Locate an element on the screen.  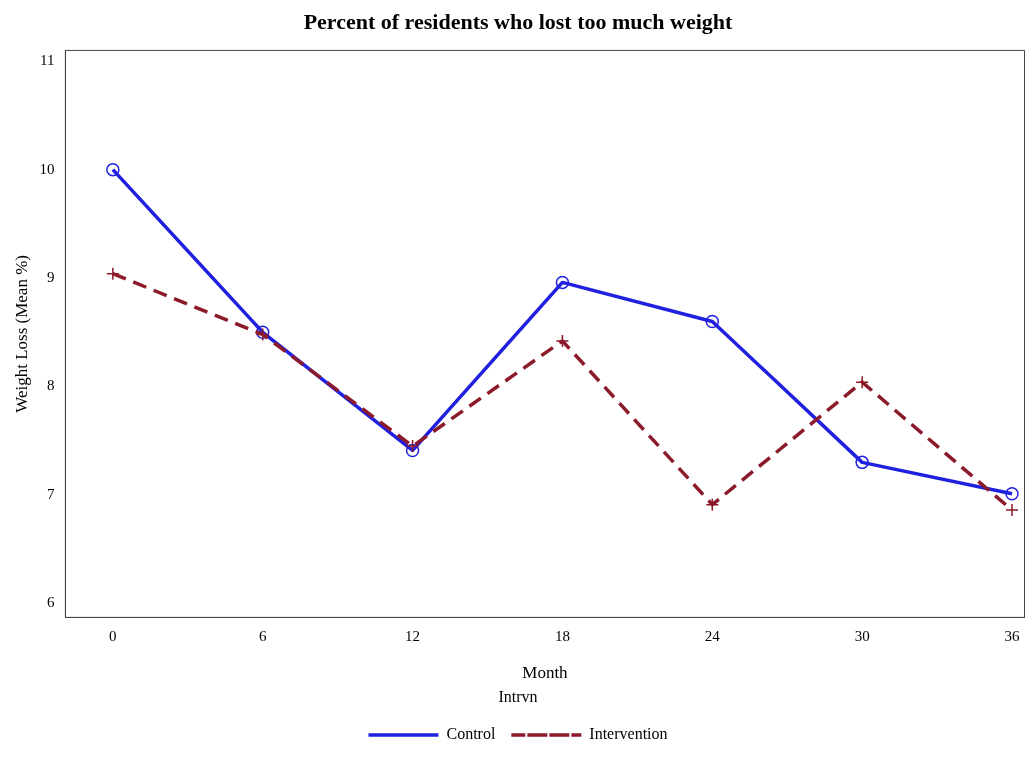
y-tick-label: 7 is located at coordinates (50, 493).